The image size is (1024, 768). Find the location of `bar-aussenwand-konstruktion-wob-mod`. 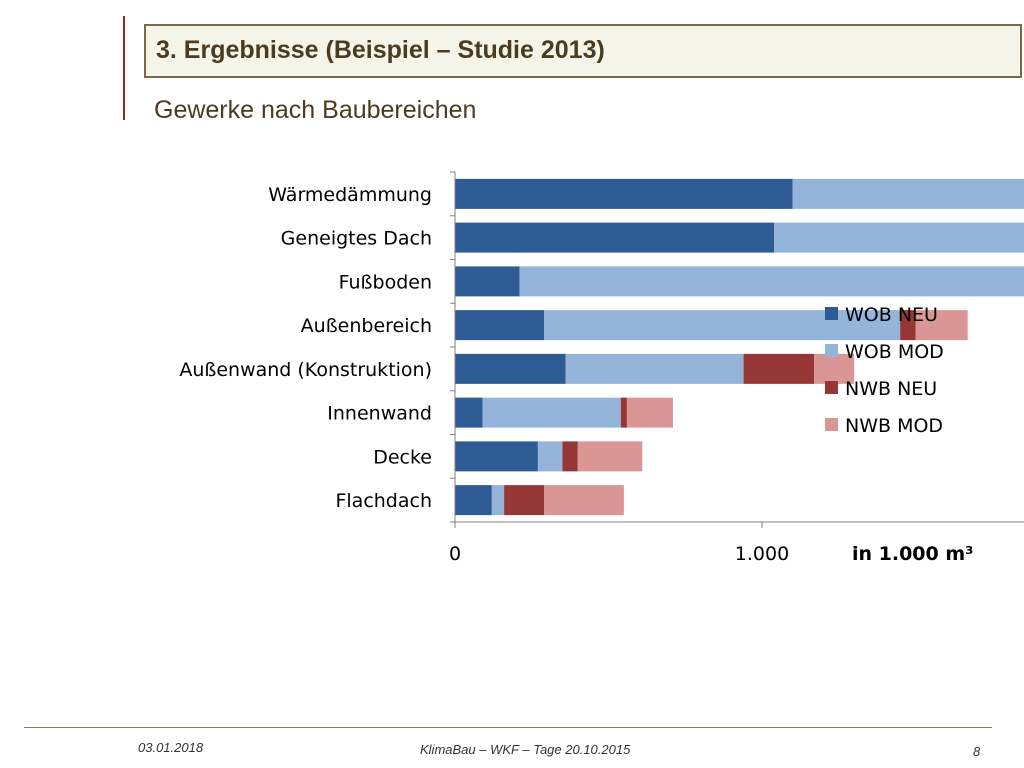

bar-aussenwand-konstruktion-wob-mod is located at coordinates (654, 368).